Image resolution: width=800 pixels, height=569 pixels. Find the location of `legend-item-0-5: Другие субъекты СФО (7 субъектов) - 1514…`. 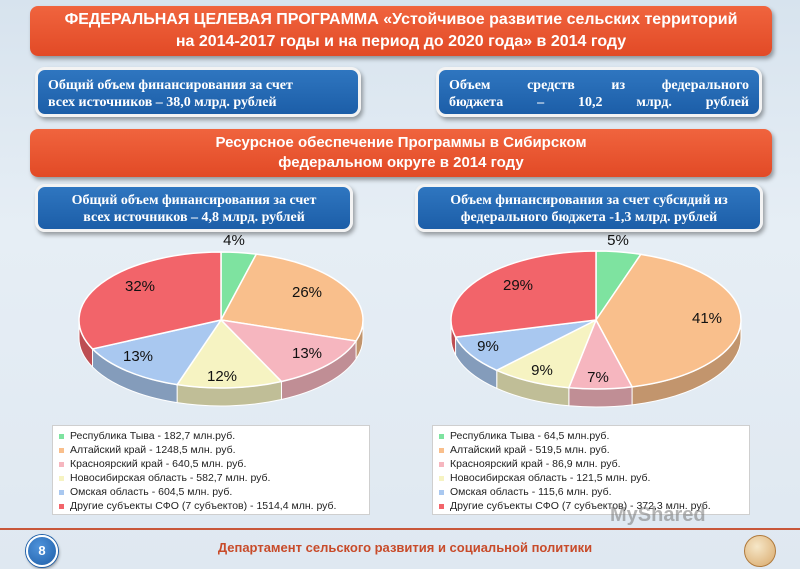

legend-item-0-5: Другие субъекты СФО (7 субъектов) - 1514… is located at coordinates (211, 506).